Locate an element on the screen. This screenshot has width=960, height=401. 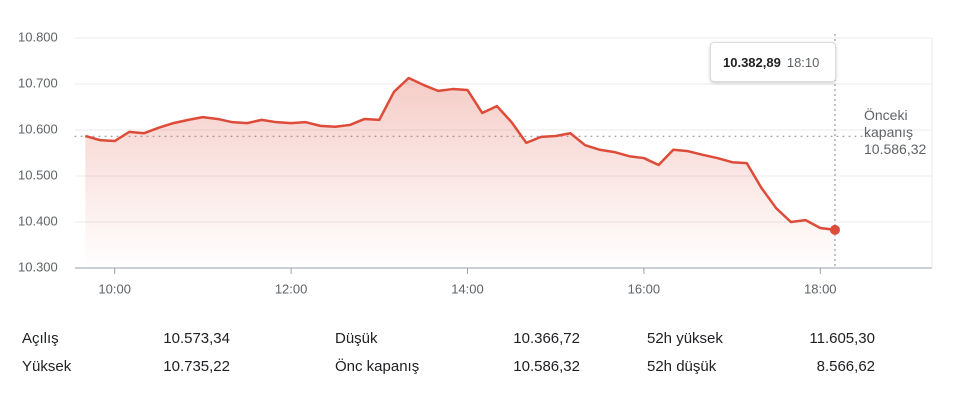
reference-text: Önceki kapanış is located at coordinates (889, 123).